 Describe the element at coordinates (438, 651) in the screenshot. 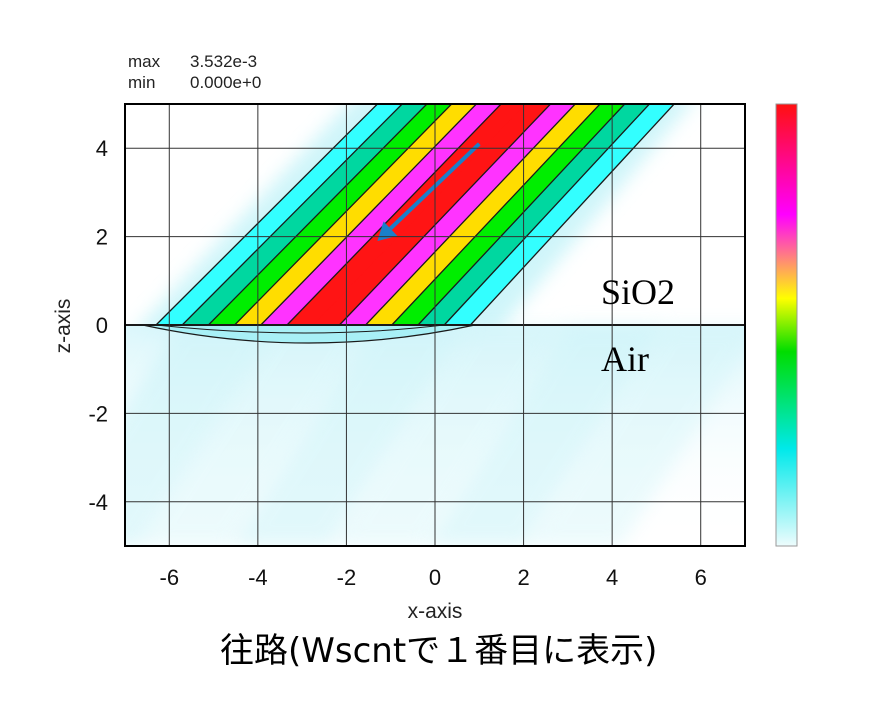

I see `caption: 往路(Wscntで１番目に表示)` at that location.